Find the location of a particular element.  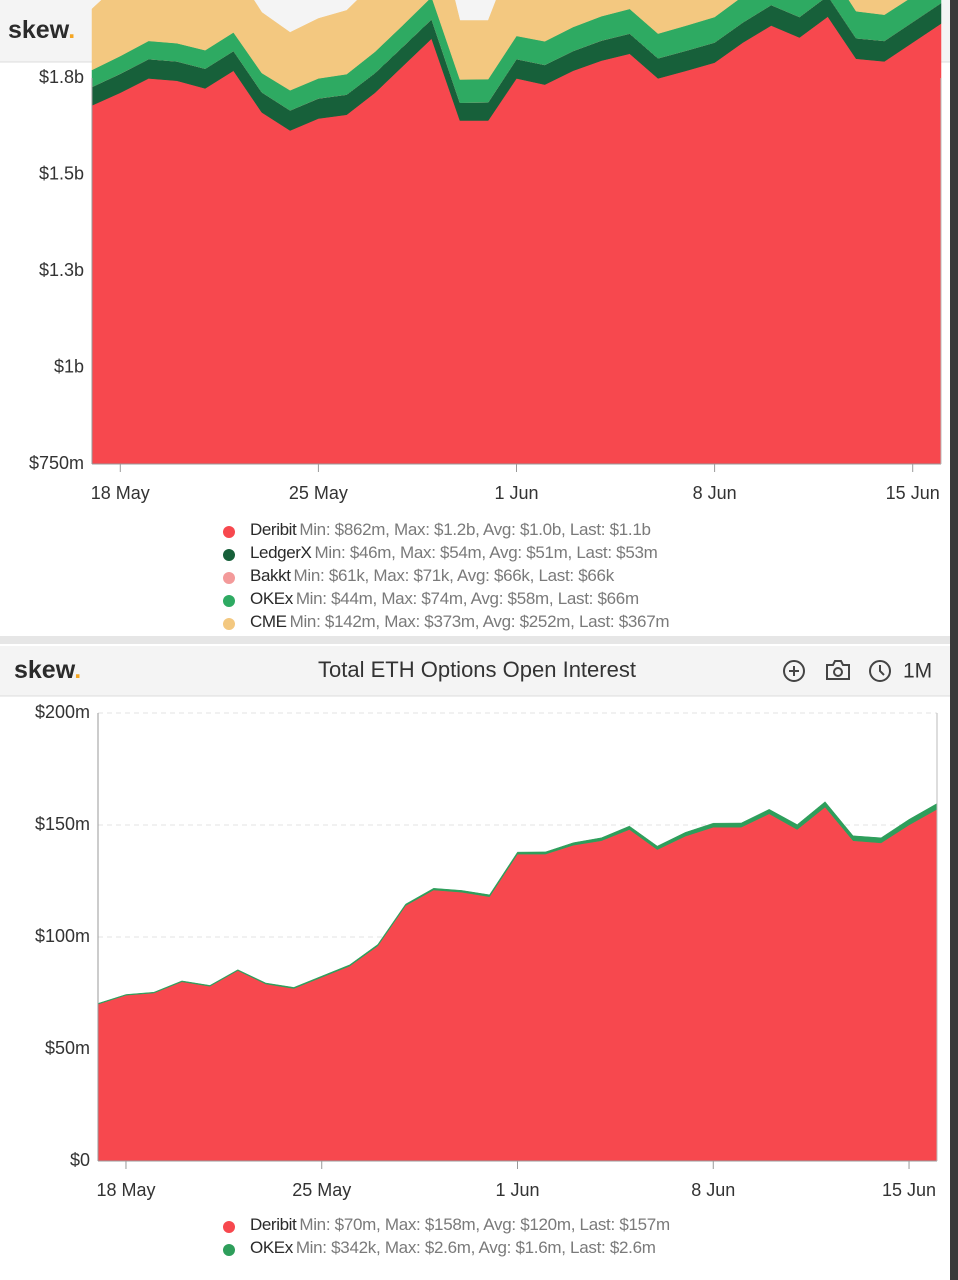

icon-plus is located at coordinates (794, 671).